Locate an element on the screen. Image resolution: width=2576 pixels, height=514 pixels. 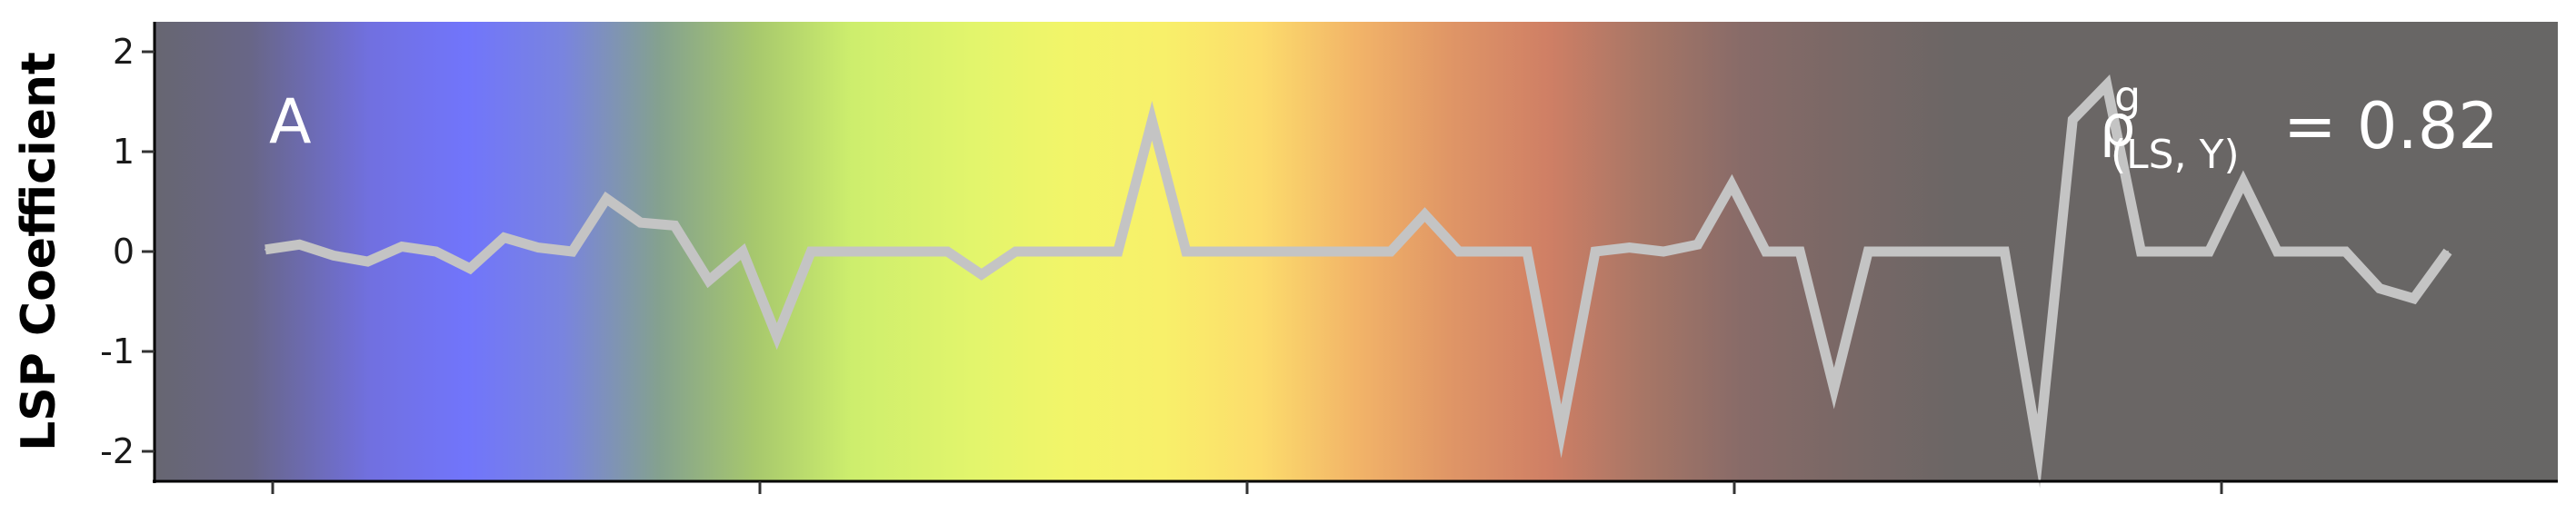
y-tick-label: -1 is located at coordinates (118, 351).